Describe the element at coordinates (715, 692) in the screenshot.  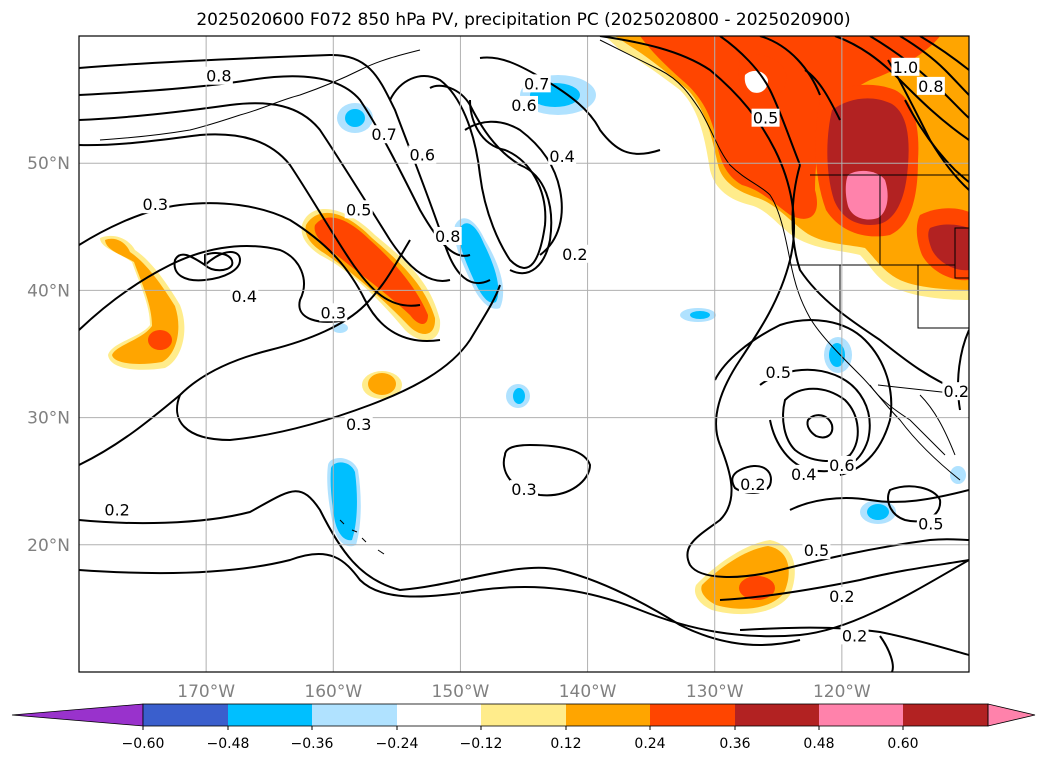
I see `lon-tick-label: 130°W` at that location.